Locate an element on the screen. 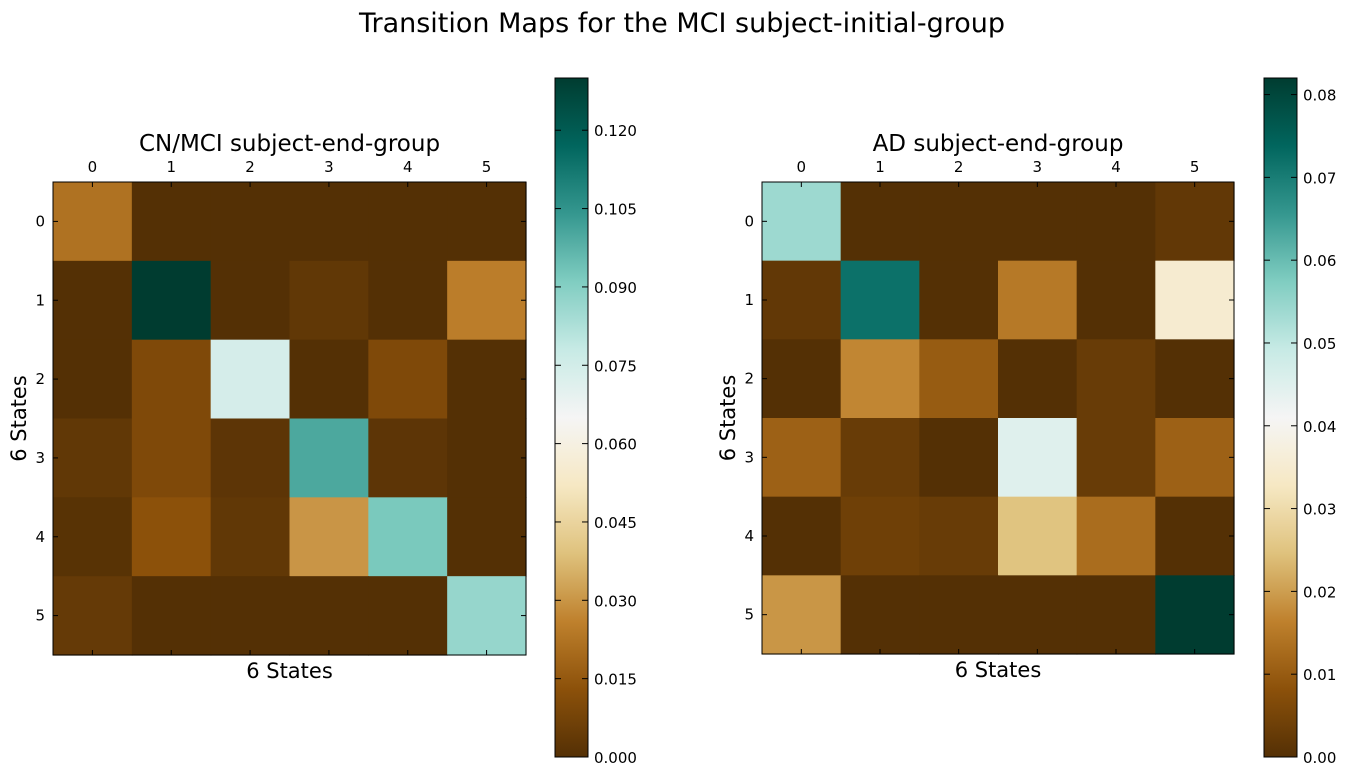  y-tick-label: 3 is located at coordinates (40, 458).